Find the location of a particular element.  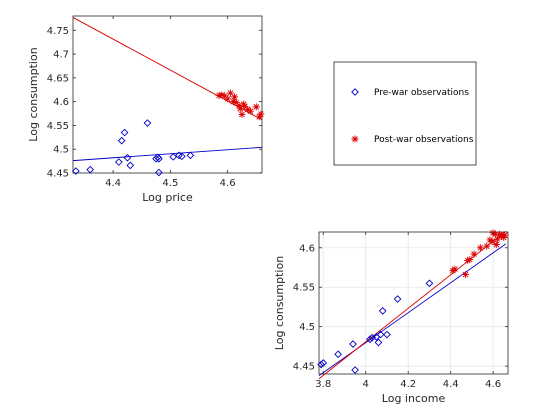

x-tick-label: 4.2 is located at coordinates (408, 384).